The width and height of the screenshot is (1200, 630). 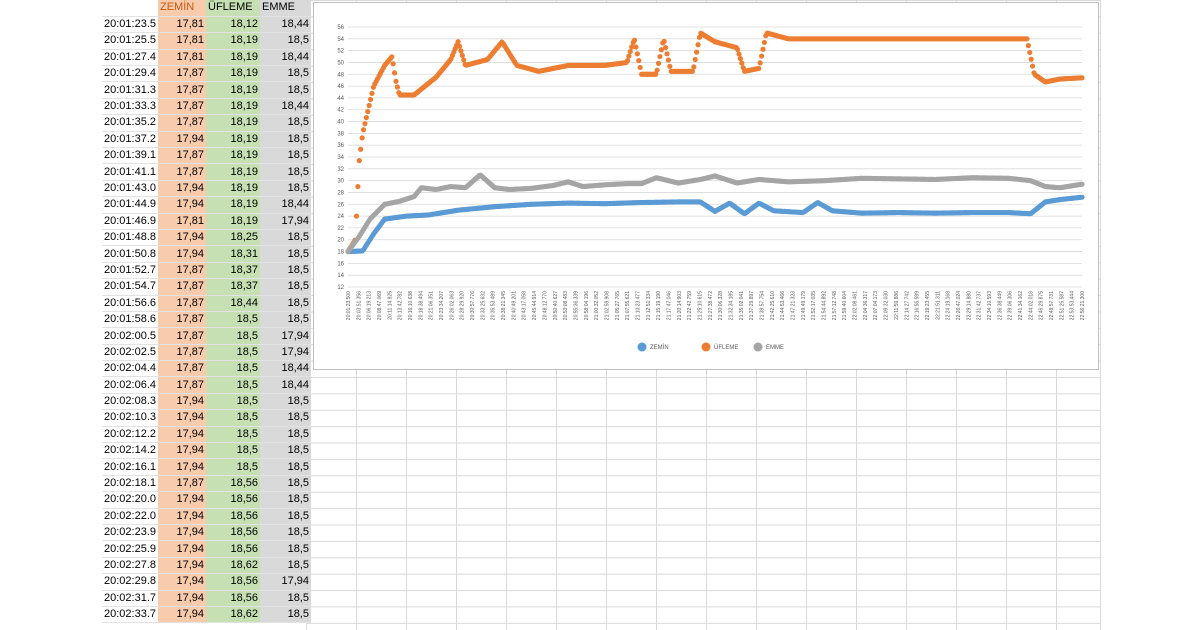 What do you see at coordinates (130, 58) in the screenshot?
I see `time-cell: 20:01:27.4` at bounding box center [130, 58].